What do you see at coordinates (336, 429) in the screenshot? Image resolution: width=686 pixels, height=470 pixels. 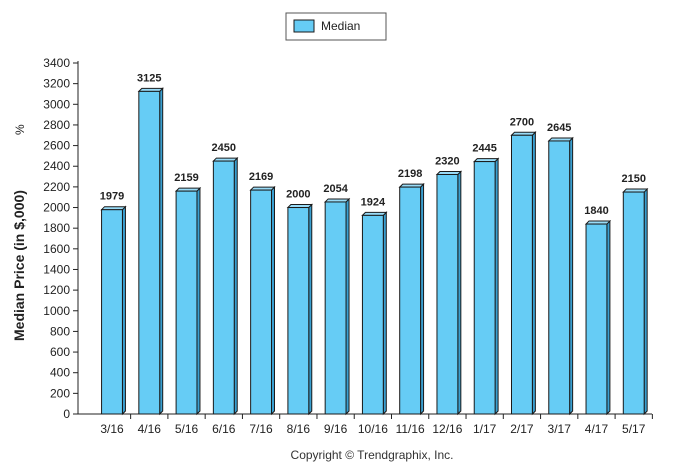 I see `x-tick-label: 9/16` at bounding box center [336, 429].